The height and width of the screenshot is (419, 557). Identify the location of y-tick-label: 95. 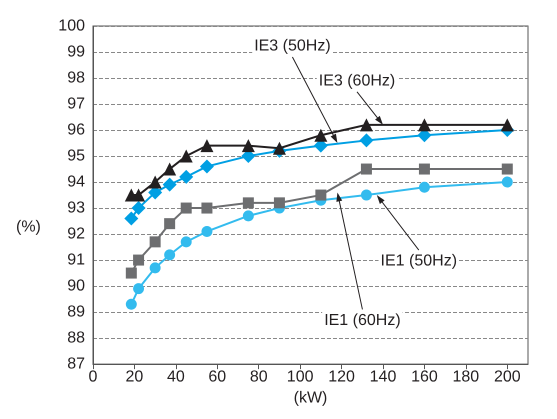
(76, 156).